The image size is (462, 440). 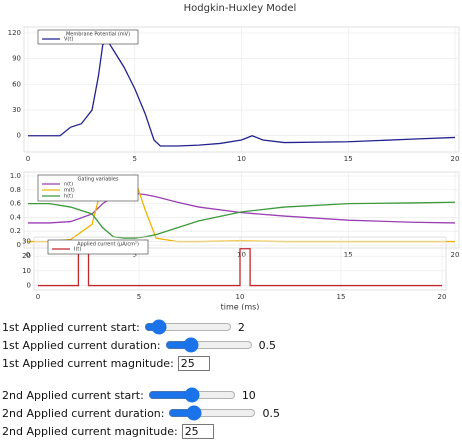 What do you see at coordinates (241, 327) in the screenshot?
I see `slider-value: 2` at bounding box center [241, 327].